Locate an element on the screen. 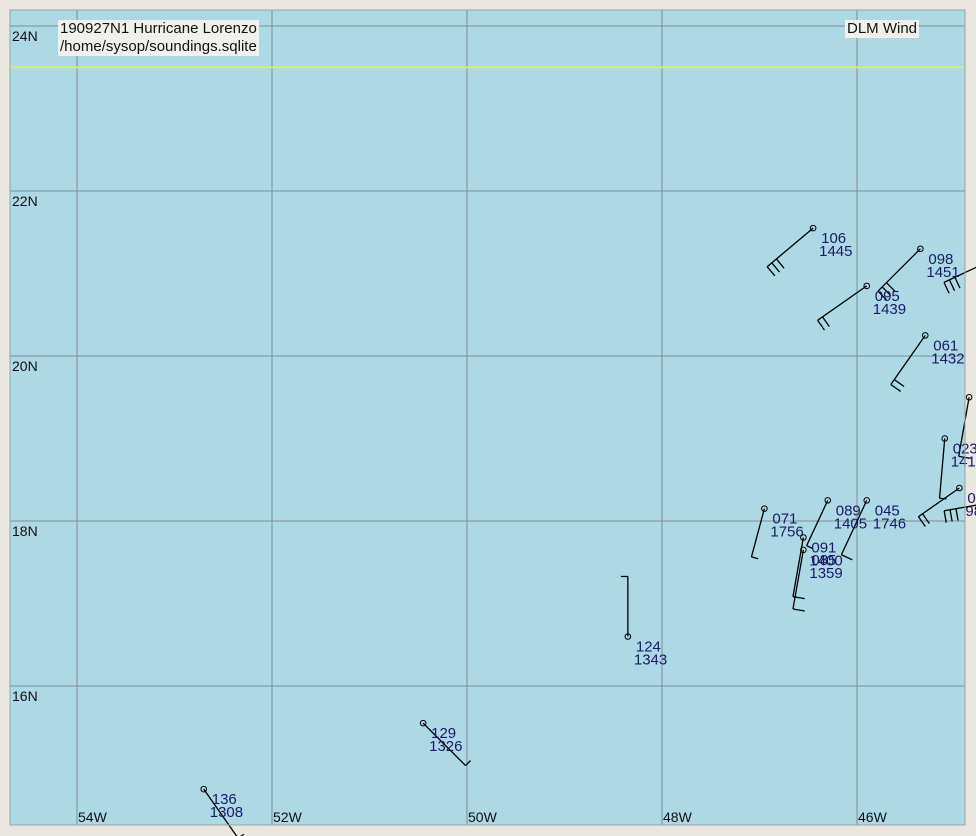 Image resolution: width=976 pixels, height=836 pixels. lat-label: 18N is located at coordinates (25, 531).